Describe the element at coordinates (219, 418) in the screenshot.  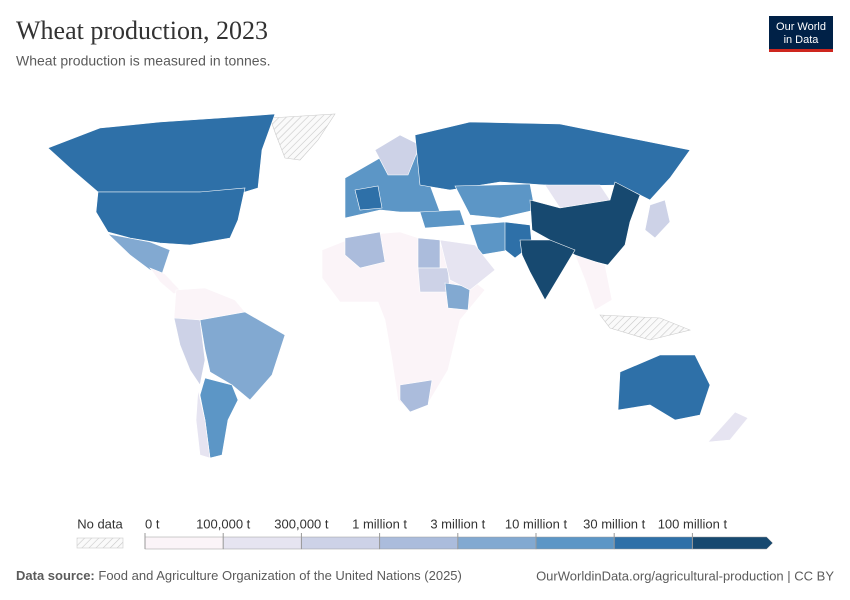
I see `argentina` at that location.